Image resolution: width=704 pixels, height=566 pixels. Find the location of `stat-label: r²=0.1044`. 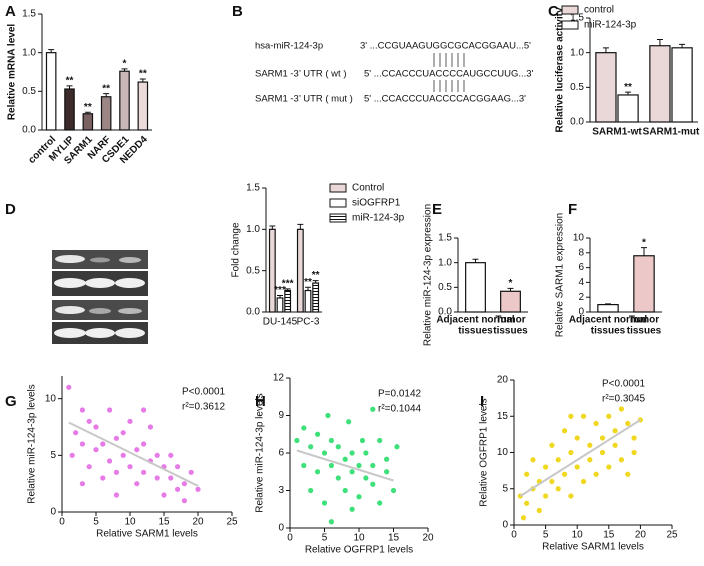

stat-label: r²=0.1044 is located at coordinates (400, 409).